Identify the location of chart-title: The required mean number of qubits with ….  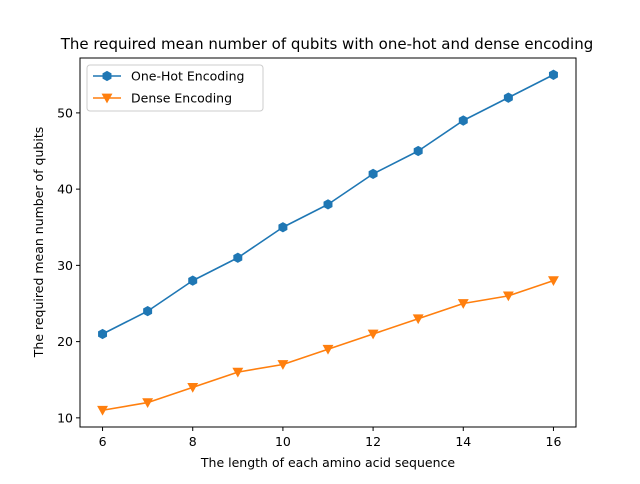
(327, 44).